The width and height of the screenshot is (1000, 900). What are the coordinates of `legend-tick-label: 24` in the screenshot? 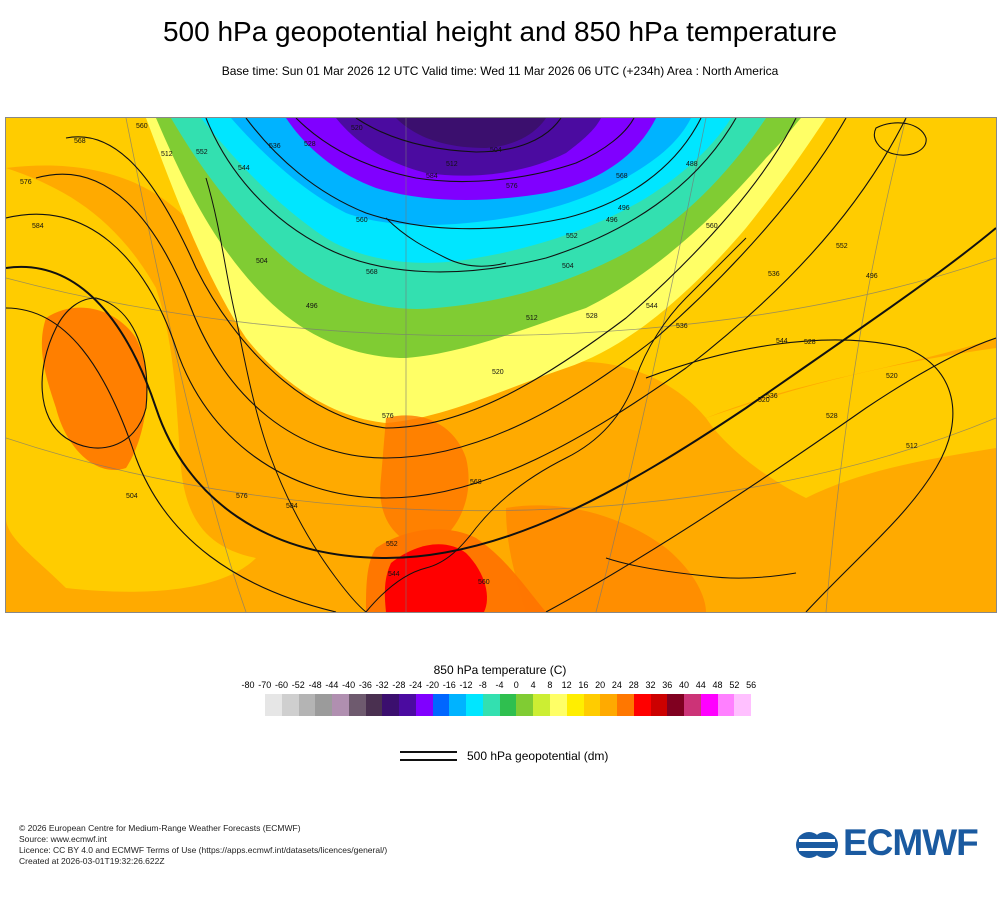 It's located at (616, 685).